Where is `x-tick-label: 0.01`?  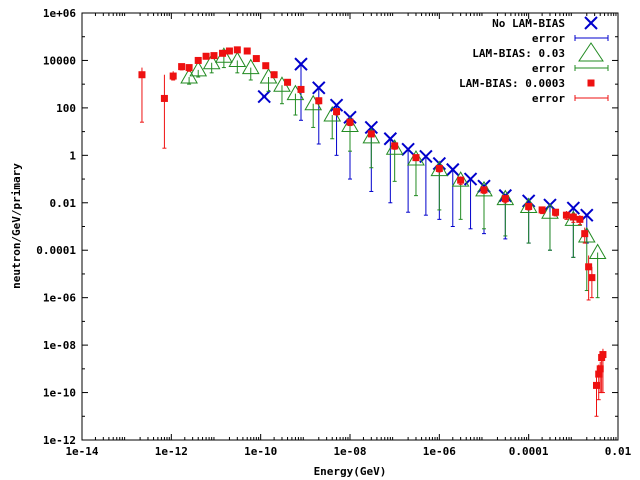
x-tick-label: 0.01 is located at coordinates (618, 451).